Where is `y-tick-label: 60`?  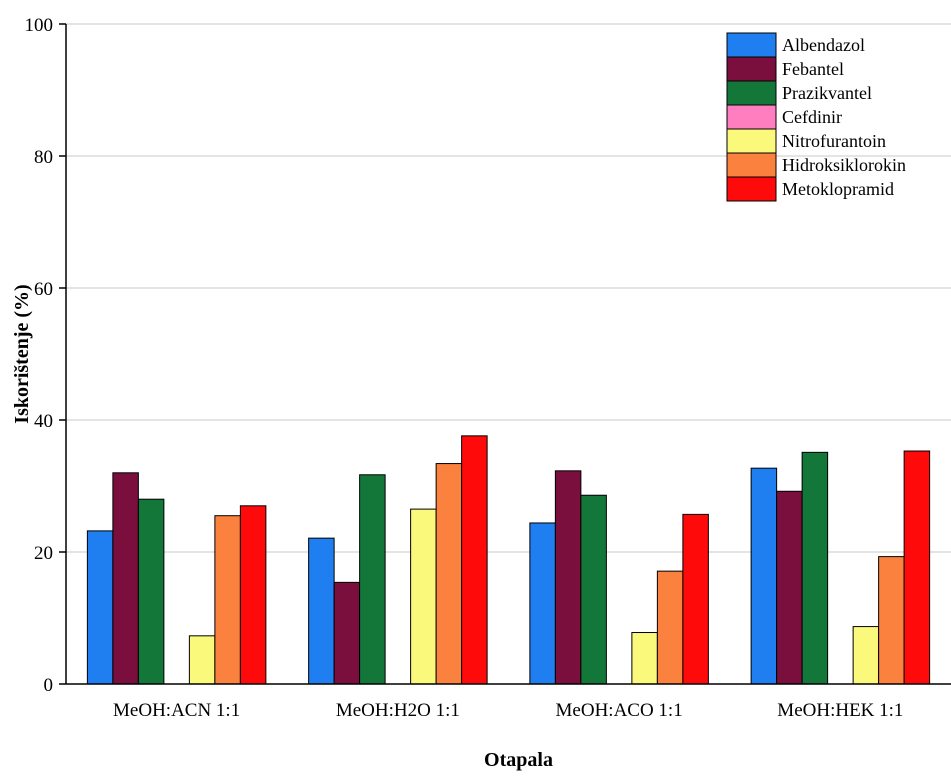
y-tick-label: 60 is located at coordinates (43, 289).